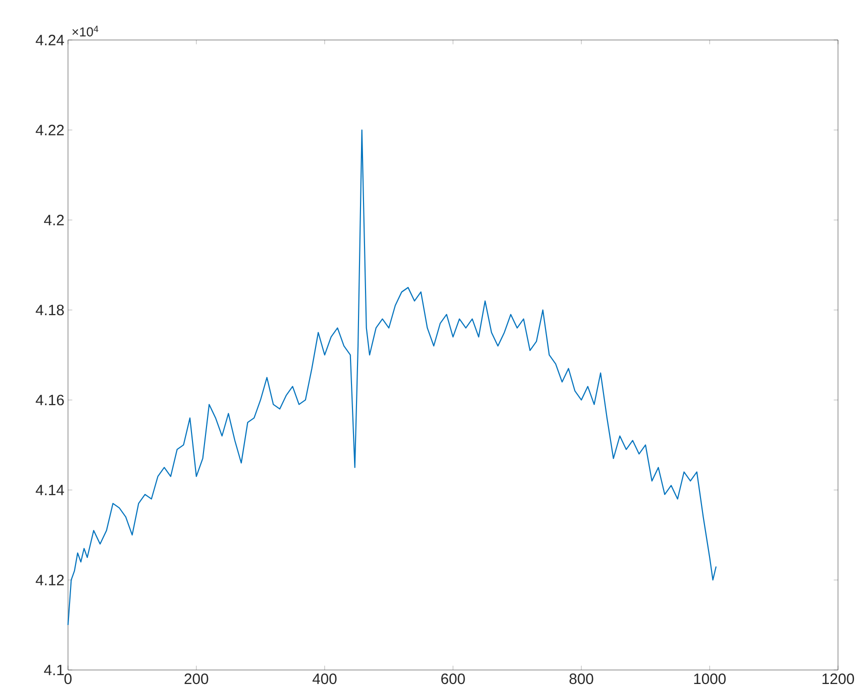  Describe the element at coordinates (838, 678) in the screenshot. I see `x-tick-label: 1200` at that location.